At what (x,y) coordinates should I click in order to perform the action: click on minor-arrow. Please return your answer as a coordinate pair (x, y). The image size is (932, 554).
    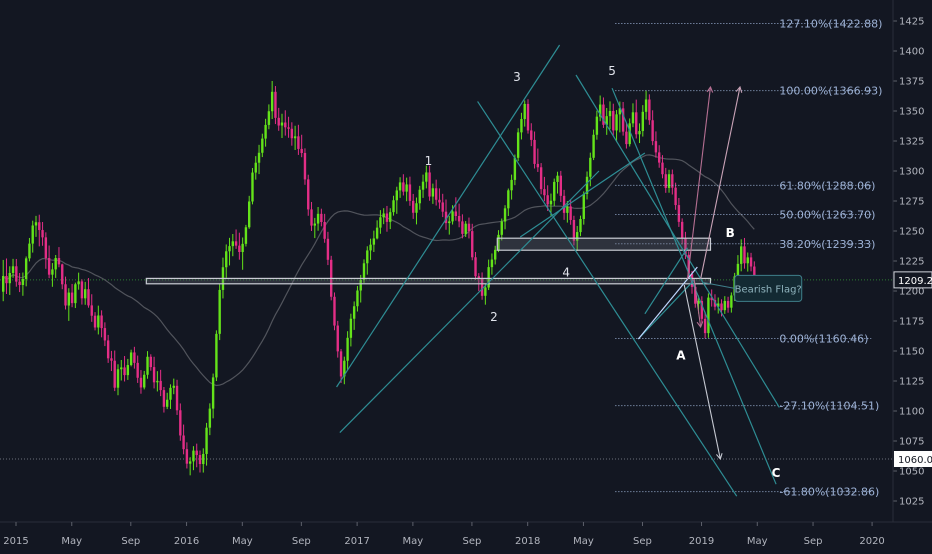
    Looking at the image, I should click on (697, 303).